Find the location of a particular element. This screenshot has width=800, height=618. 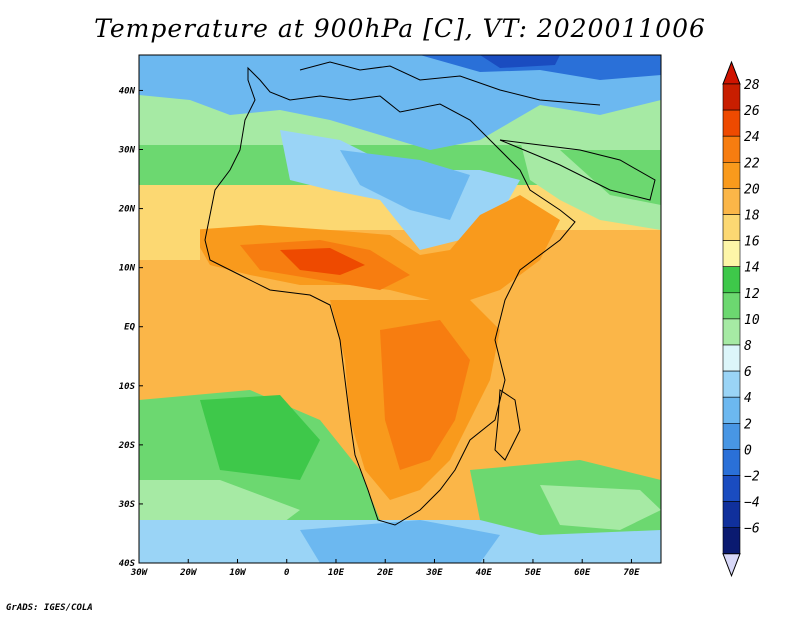

footer-credit: GrADS: IGES/COLA is located at coordinates (49, 608).